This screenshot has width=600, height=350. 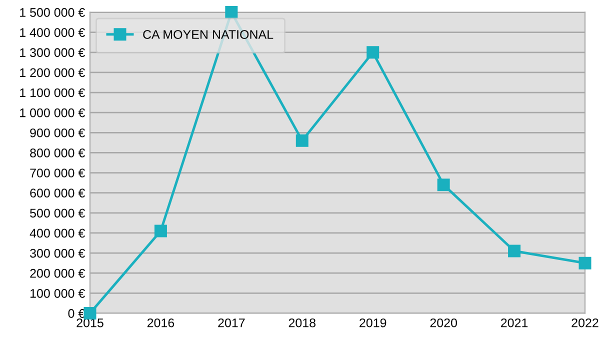 I want to click on y-tick-label: 100 000 €, so click(x=57, y=293).